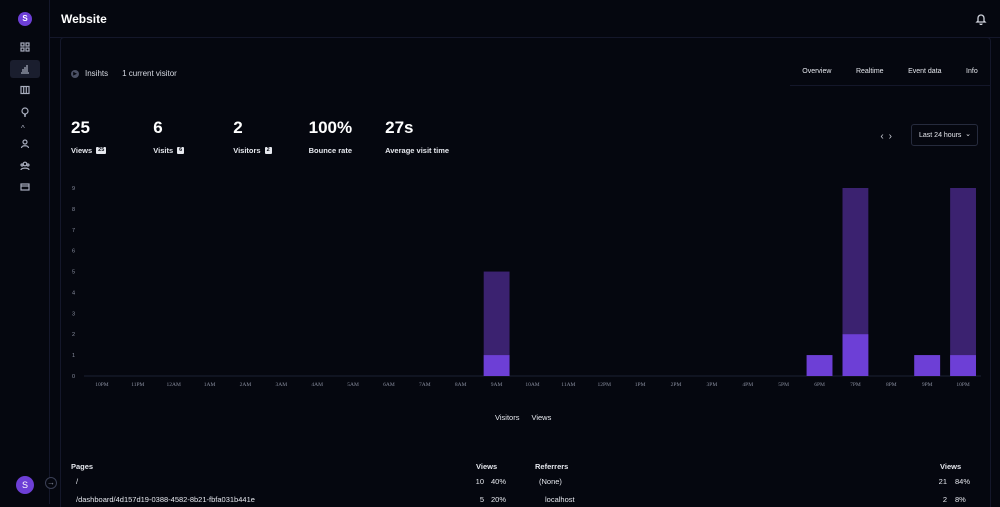 The image size is (1000, 507). What do you see at coordinates (963, 481) in the screenshot?
I see `referrer-row-percent: 84%` at bounding box center [963, 481].